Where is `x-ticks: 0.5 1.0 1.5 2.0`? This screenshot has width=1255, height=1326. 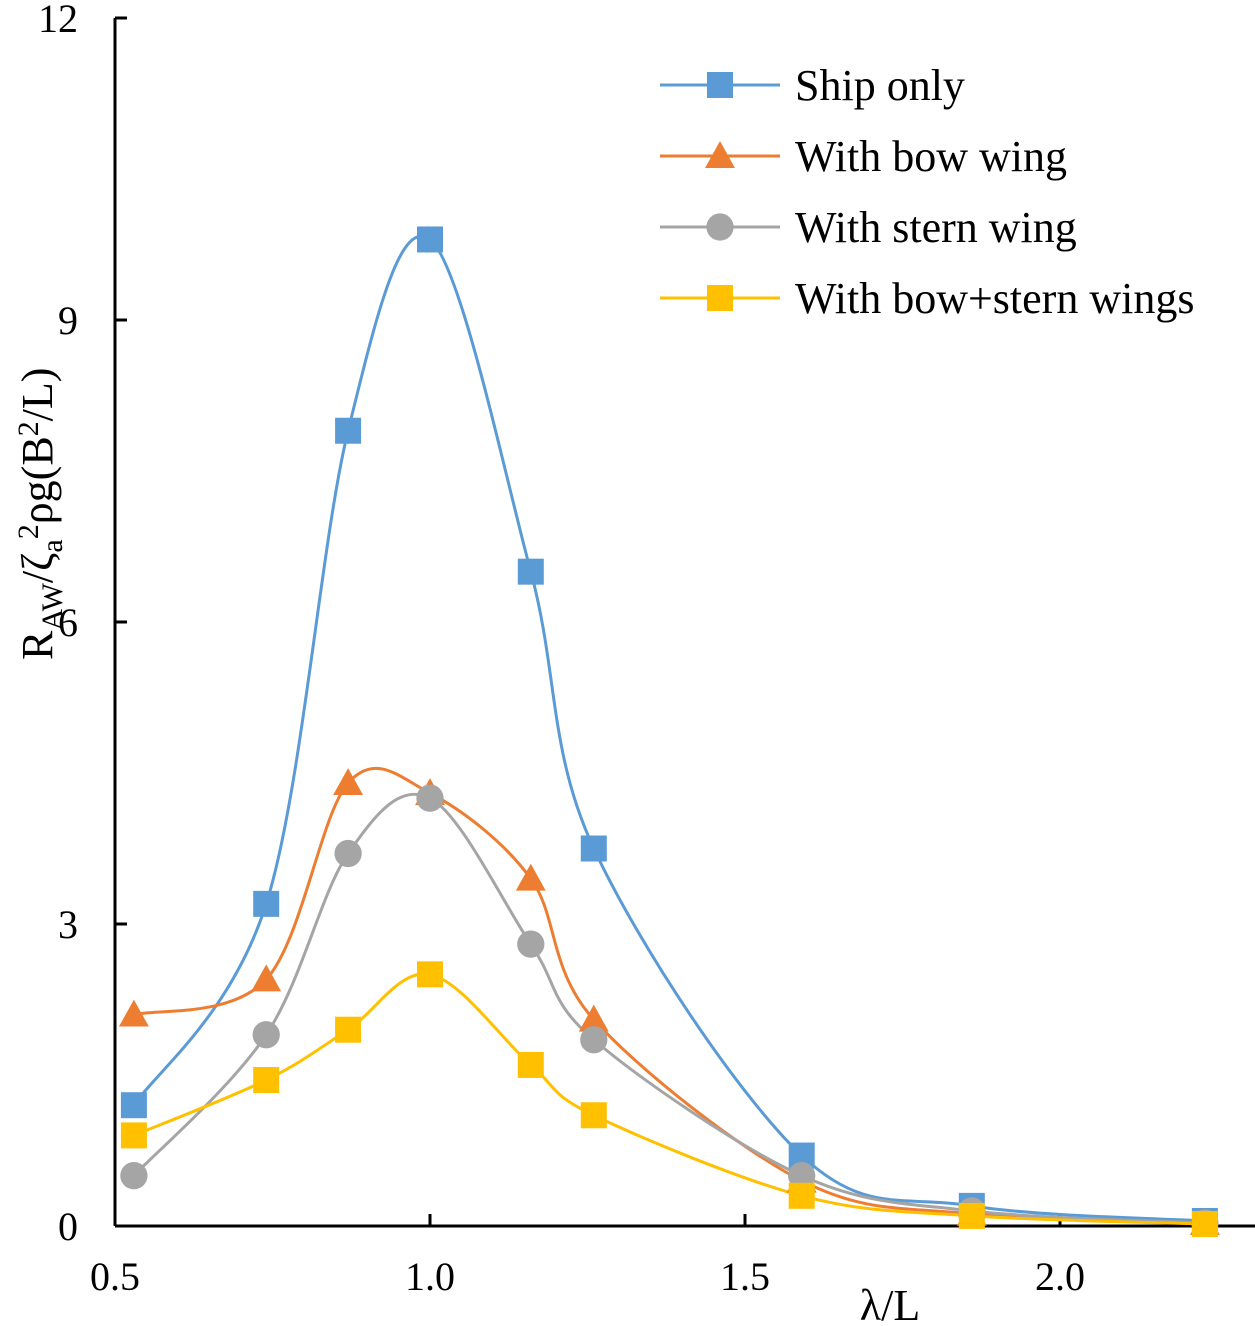
x-ticks: 0.5 1.0 1.5 2.0 is located at coordinates (587, 1256).